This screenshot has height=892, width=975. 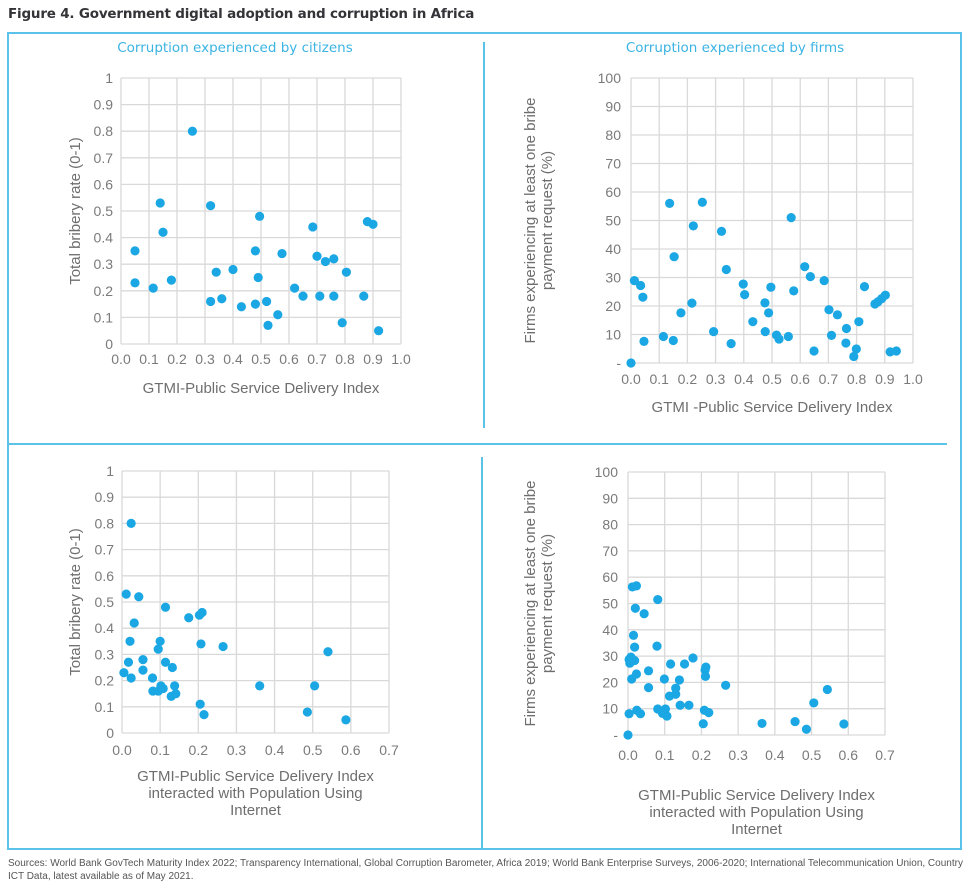 What do you see at coordinates (610, 709) in the screenshot?
I see `y-tick-label: 10` at bounding box center [610, 709].